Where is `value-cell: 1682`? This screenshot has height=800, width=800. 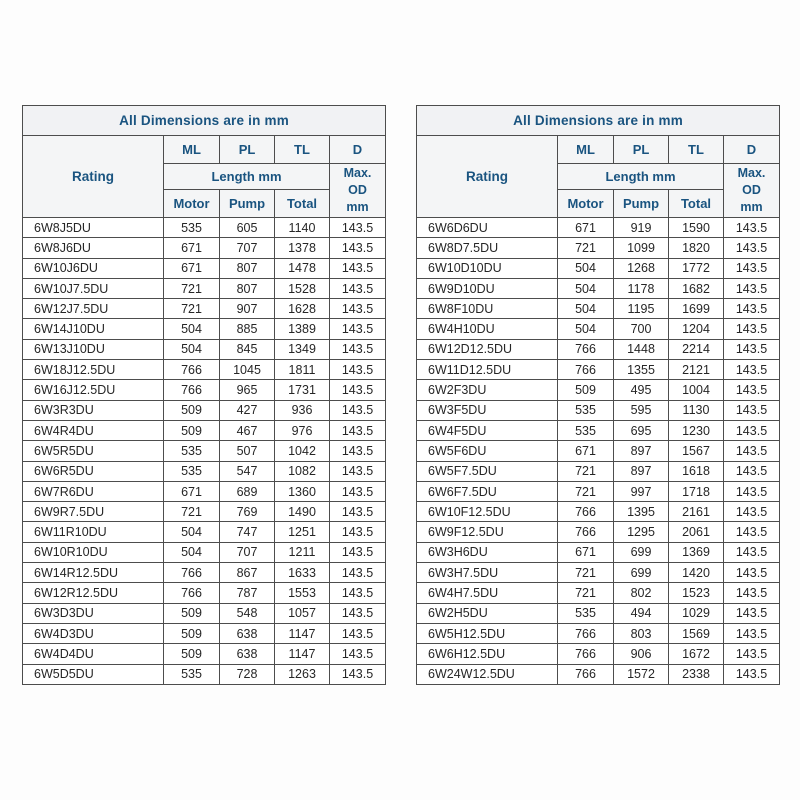 value-cell: 1682 is located at coordinates (696, 288).